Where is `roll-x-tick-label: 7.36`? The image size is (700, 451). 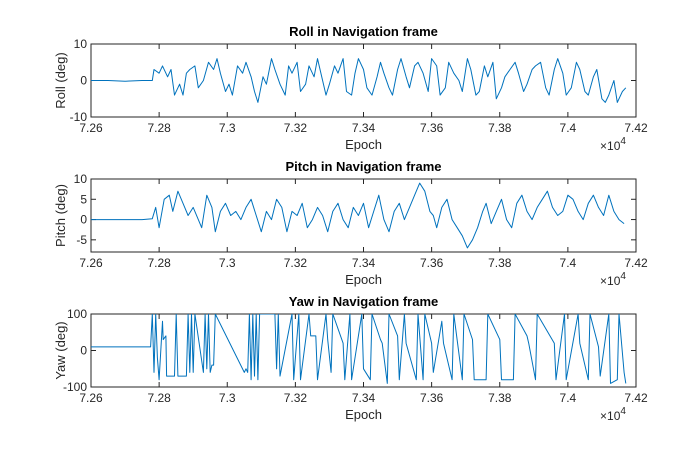
roll-x-tick-label: 7.36 is located at coordinates (432, 128).